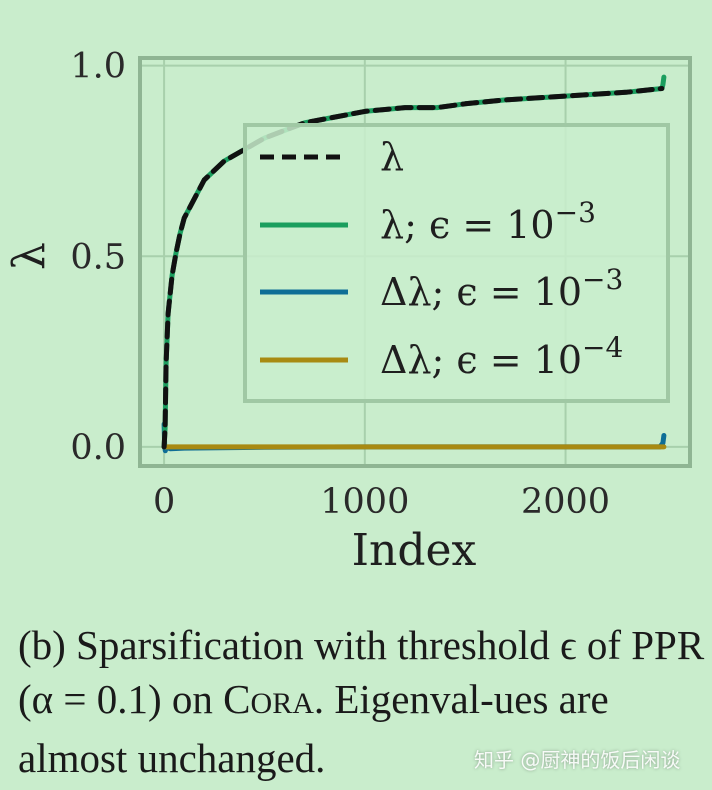 The width and height of the screenshot is (712, 790). I want to click on y-tick-label: 0.0, so click(98, 448).